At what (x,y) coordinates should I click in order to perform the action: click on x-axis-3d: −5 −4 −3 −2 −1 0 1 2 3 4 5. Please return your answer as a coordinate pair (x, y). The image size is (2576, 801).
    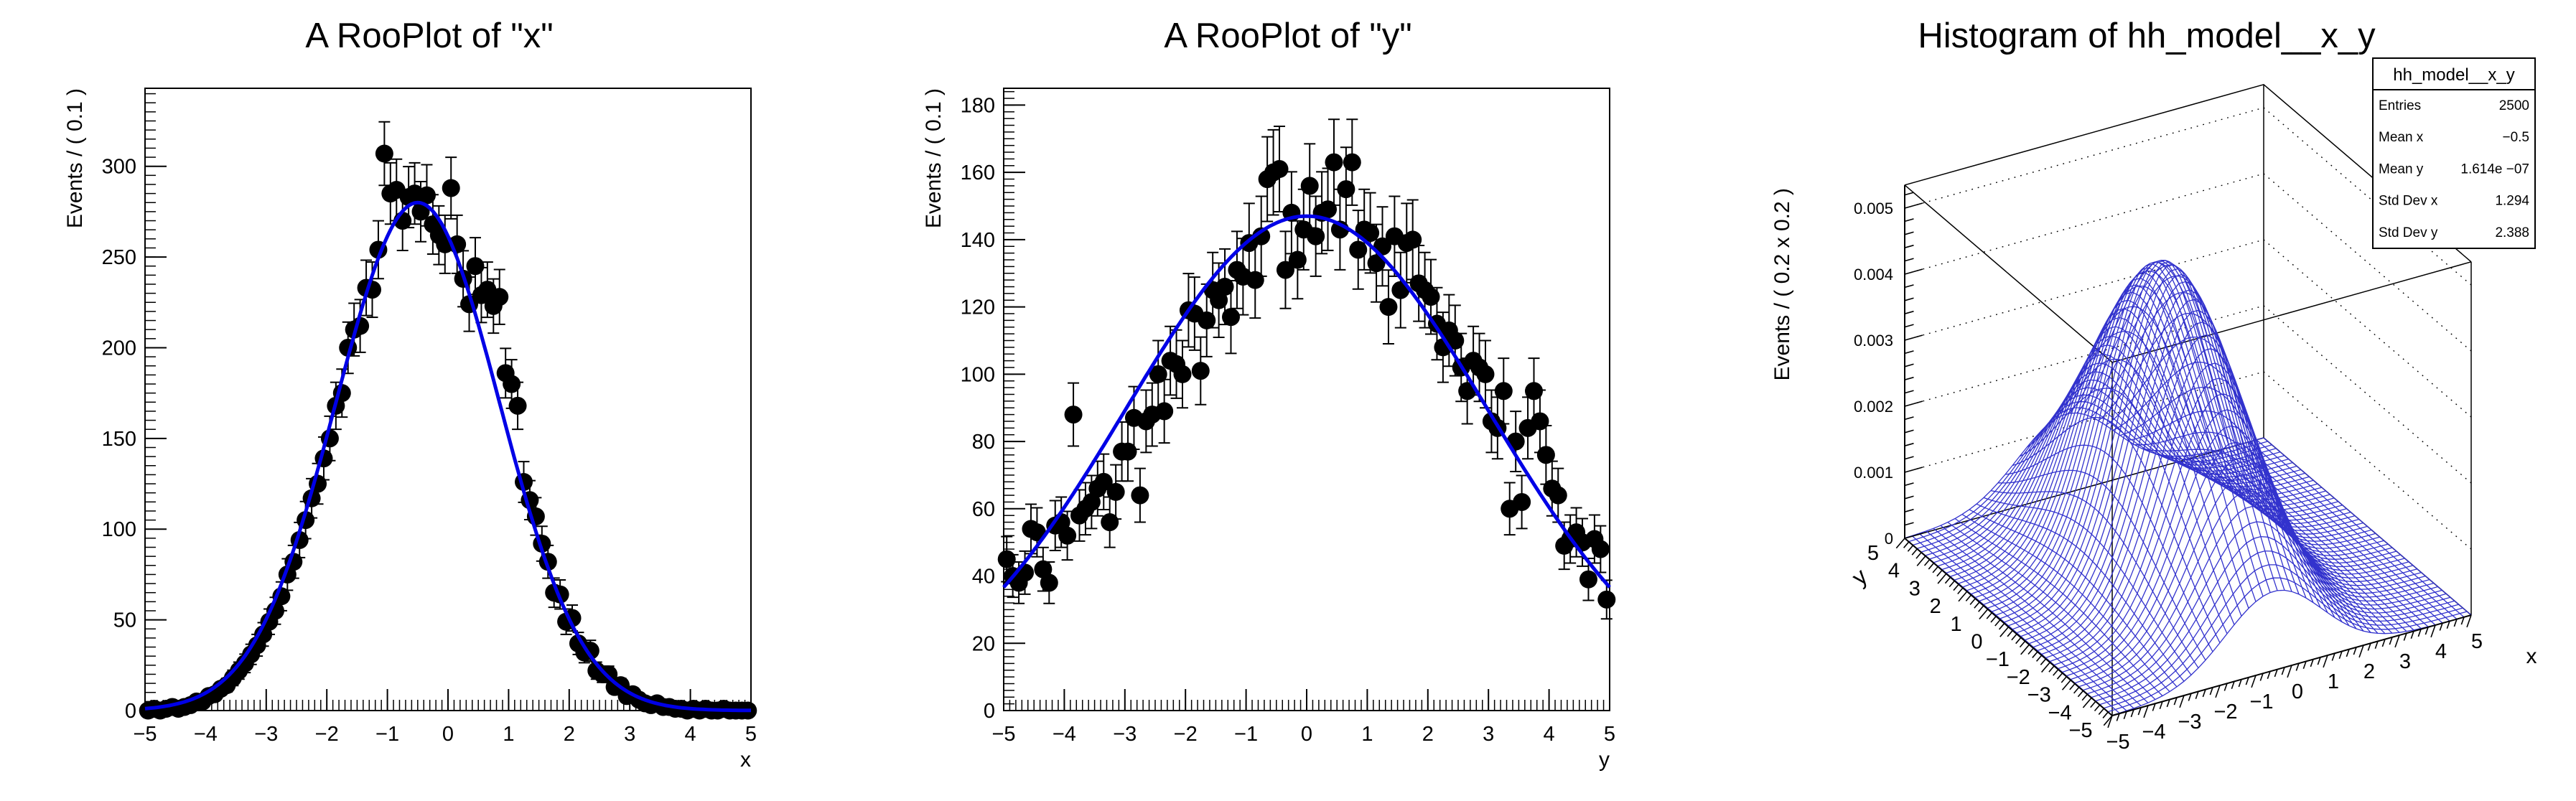
    Looking at the image, I should click on (2294, 684).